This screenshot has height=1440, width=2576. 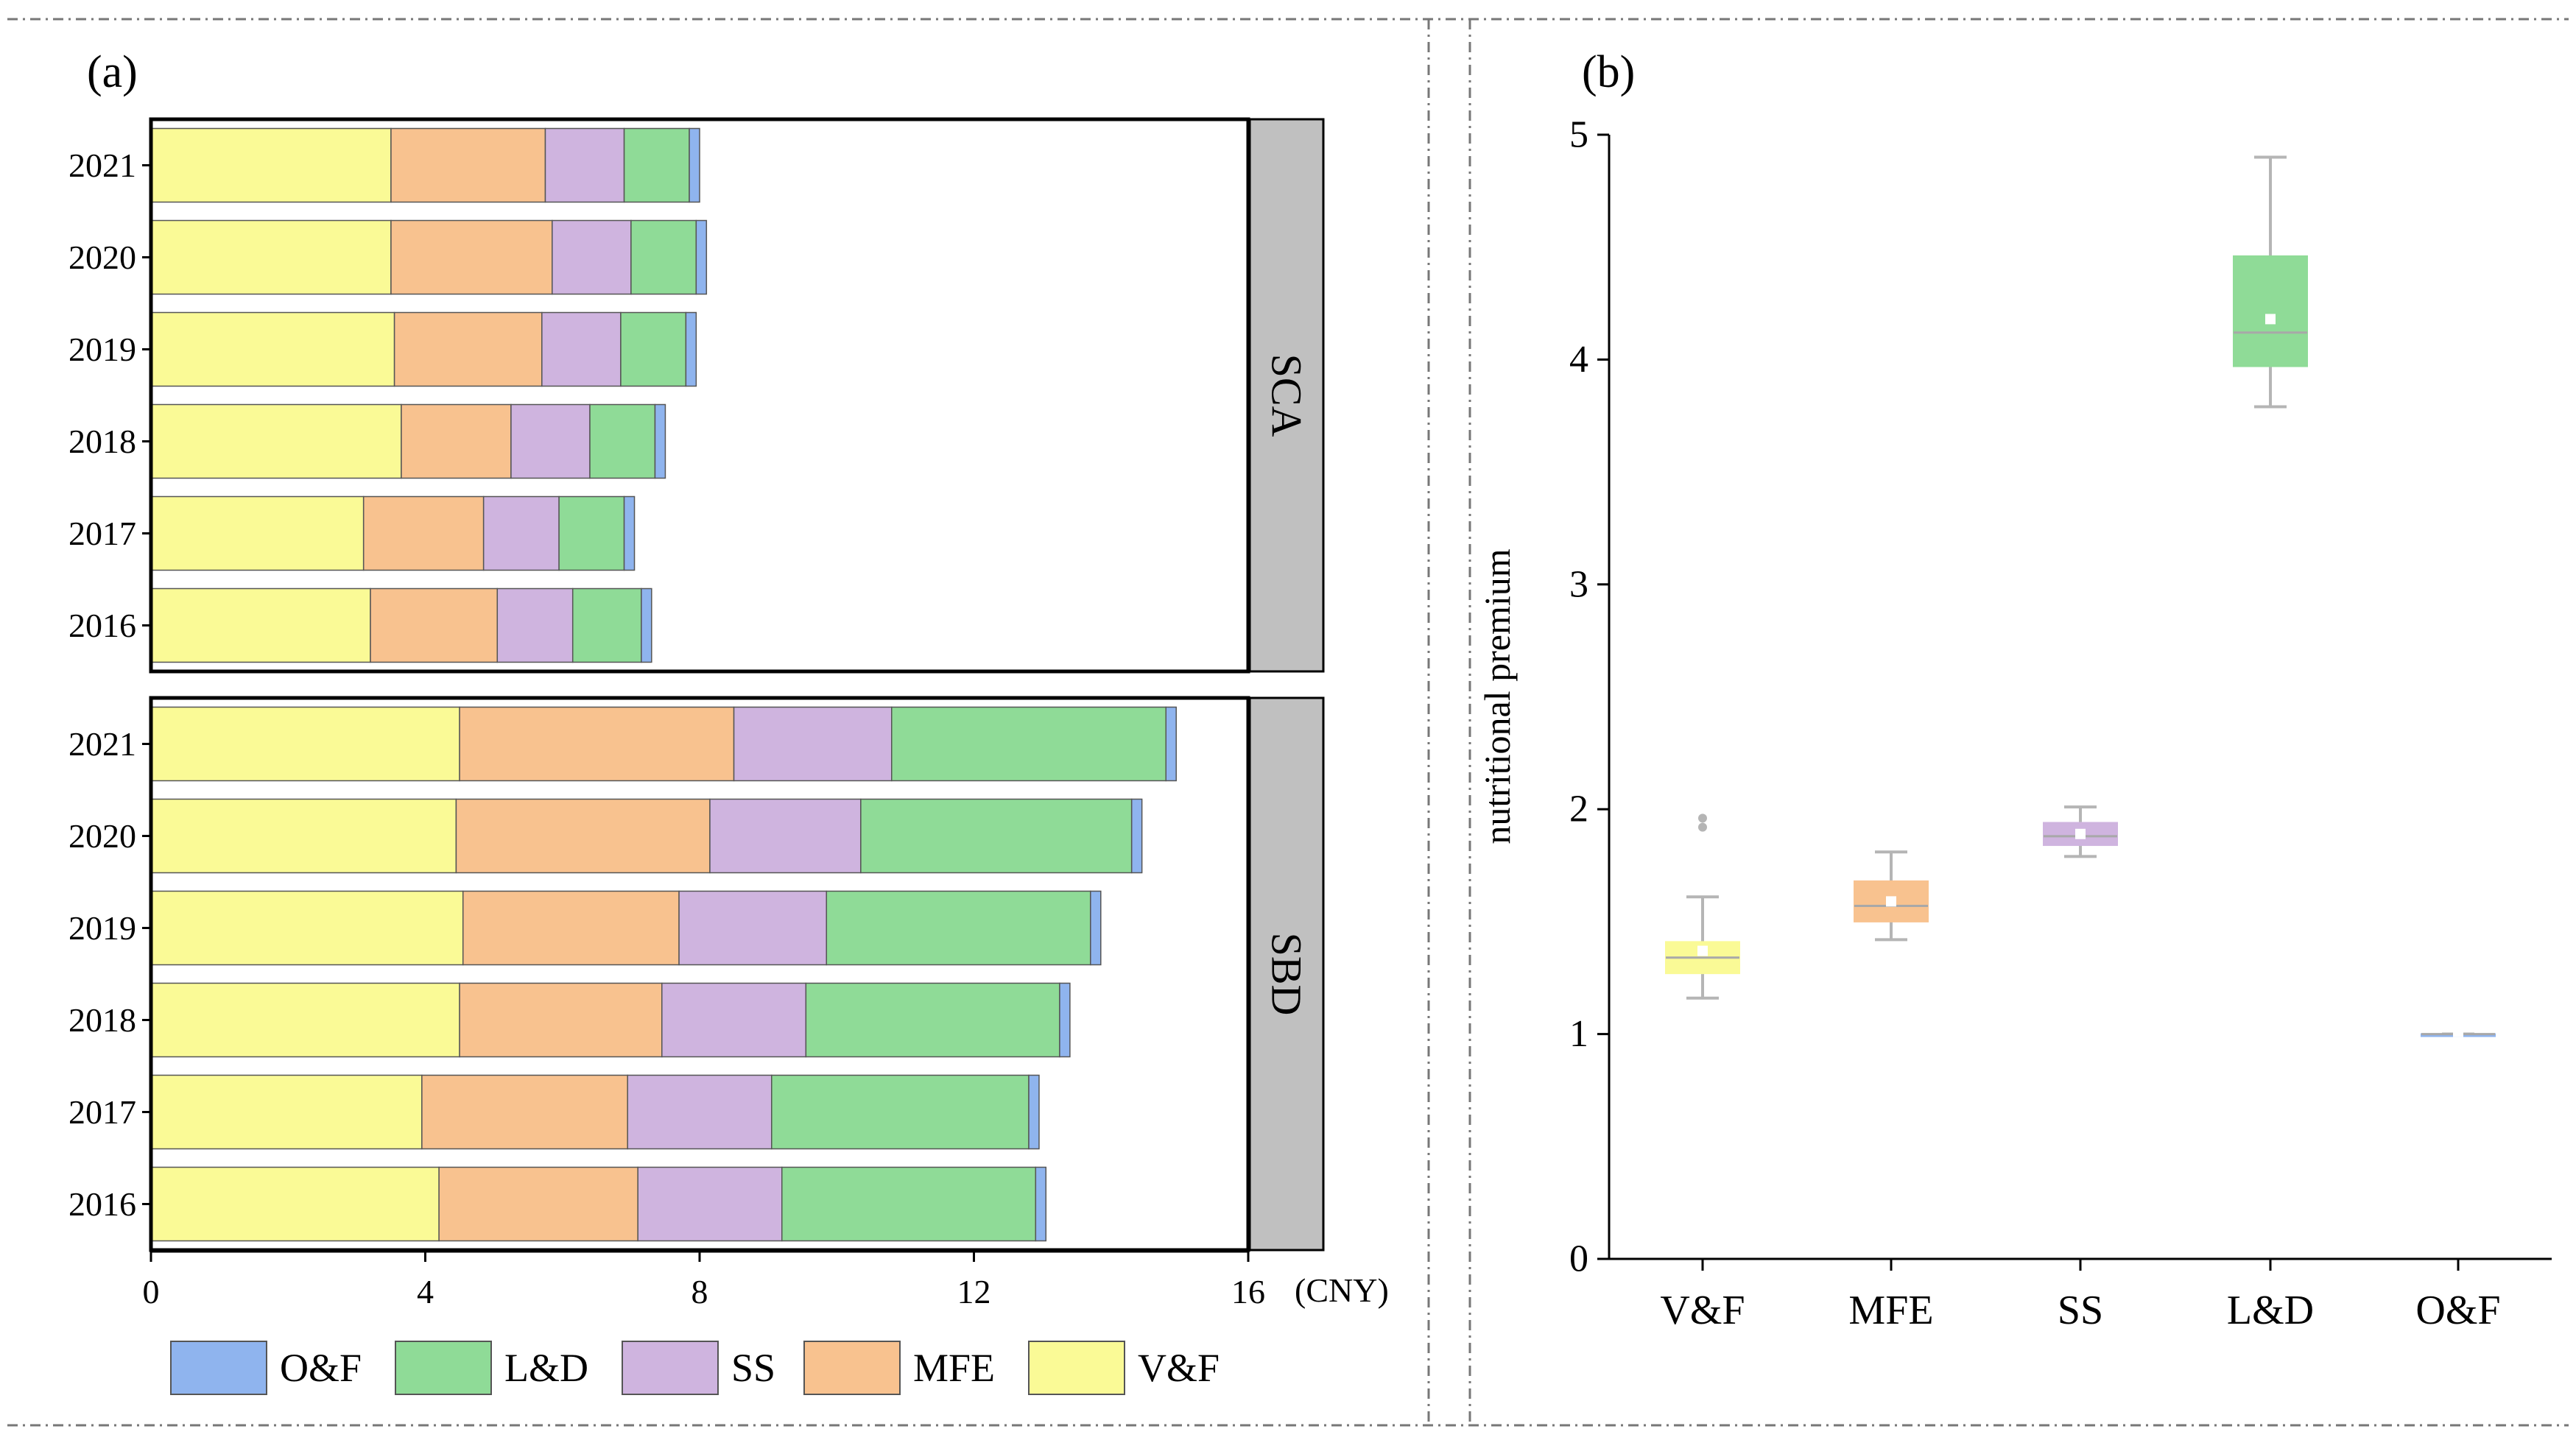 What do you see at coordinates (321, 1368) in the screenshot?
I see `legend-label-of: O&F` at bounding box center [321, 1368].